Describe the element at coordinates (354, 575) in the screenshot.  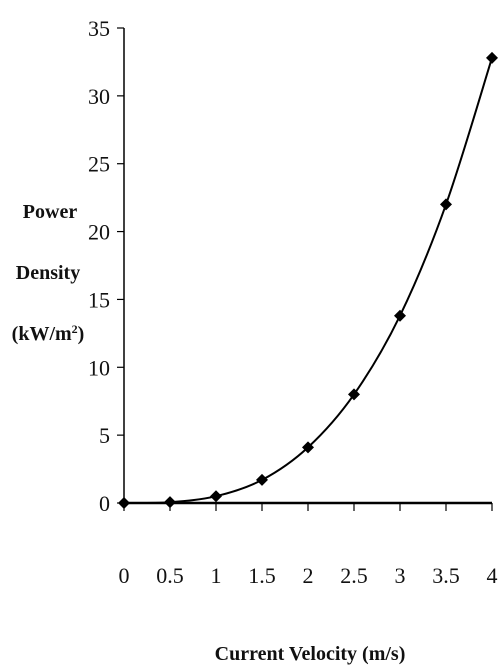
I see `x-tick-label: 2.5` at that location.